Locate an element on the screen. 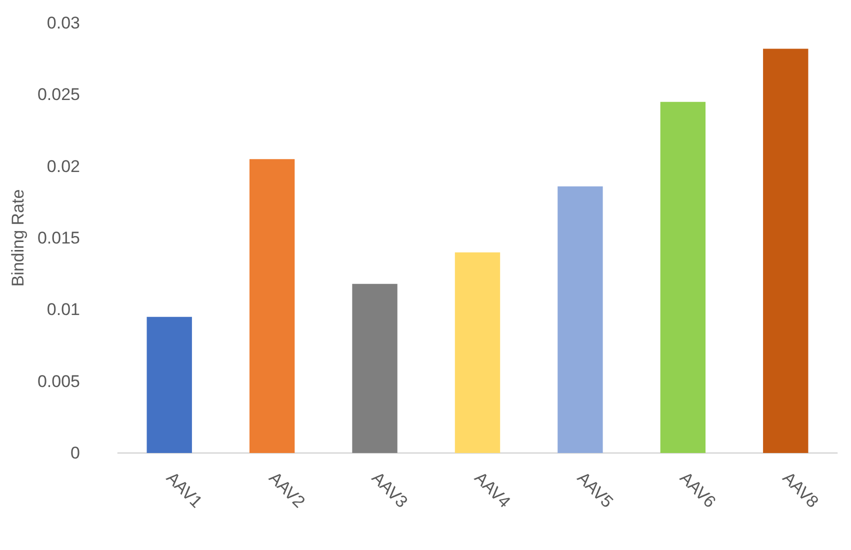 This screenshot has width=851, height=550. y-tick-label: 0.02 is located at coordinates (63, 166).